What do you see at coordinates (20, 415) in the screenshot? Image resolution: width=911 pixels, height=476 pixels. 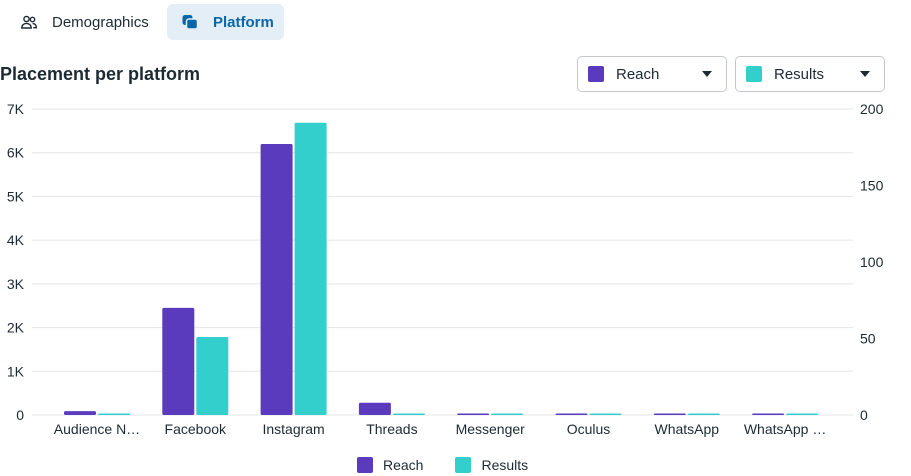 I see `y-left-tick-label: 0` at bounding box center [20, 415].